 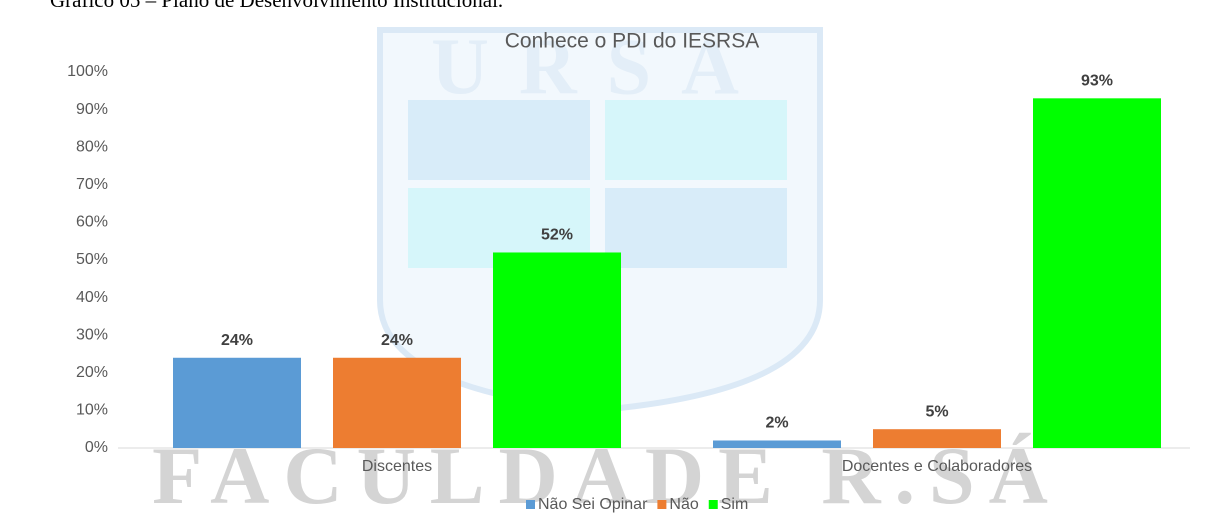 I want to click on y-tick-label: 80%, so click(x=92, y=146).